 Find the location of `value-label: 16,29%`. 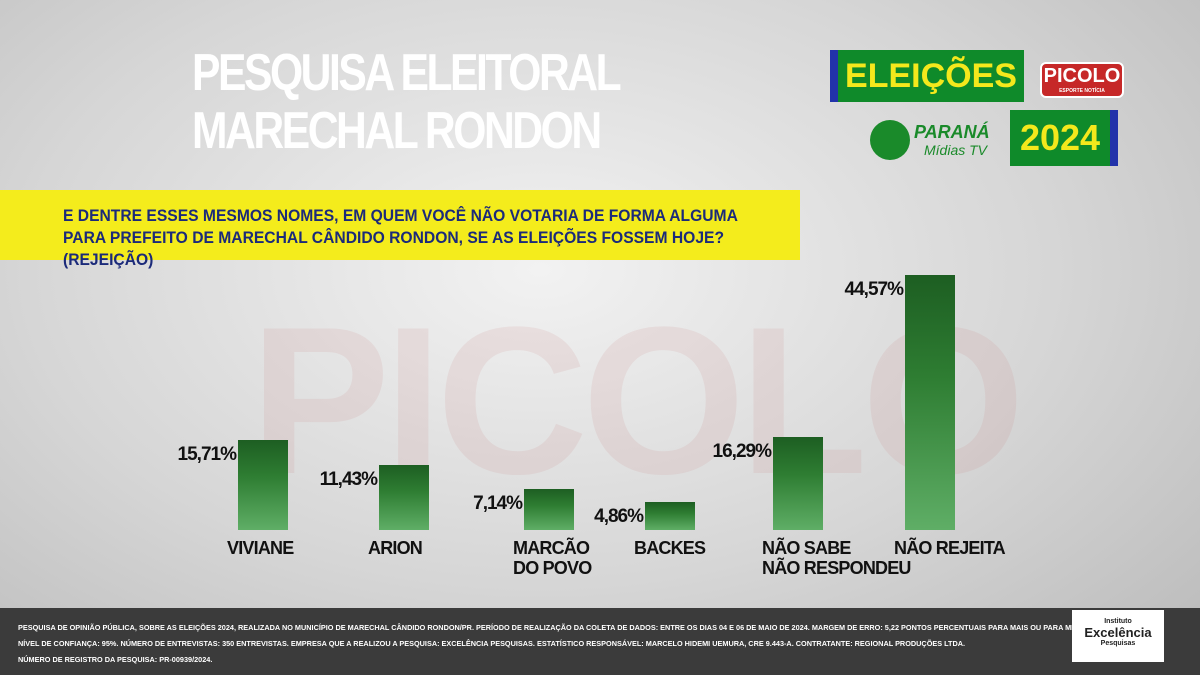

value-label: 16,29% is located at coordinates (742, 451).